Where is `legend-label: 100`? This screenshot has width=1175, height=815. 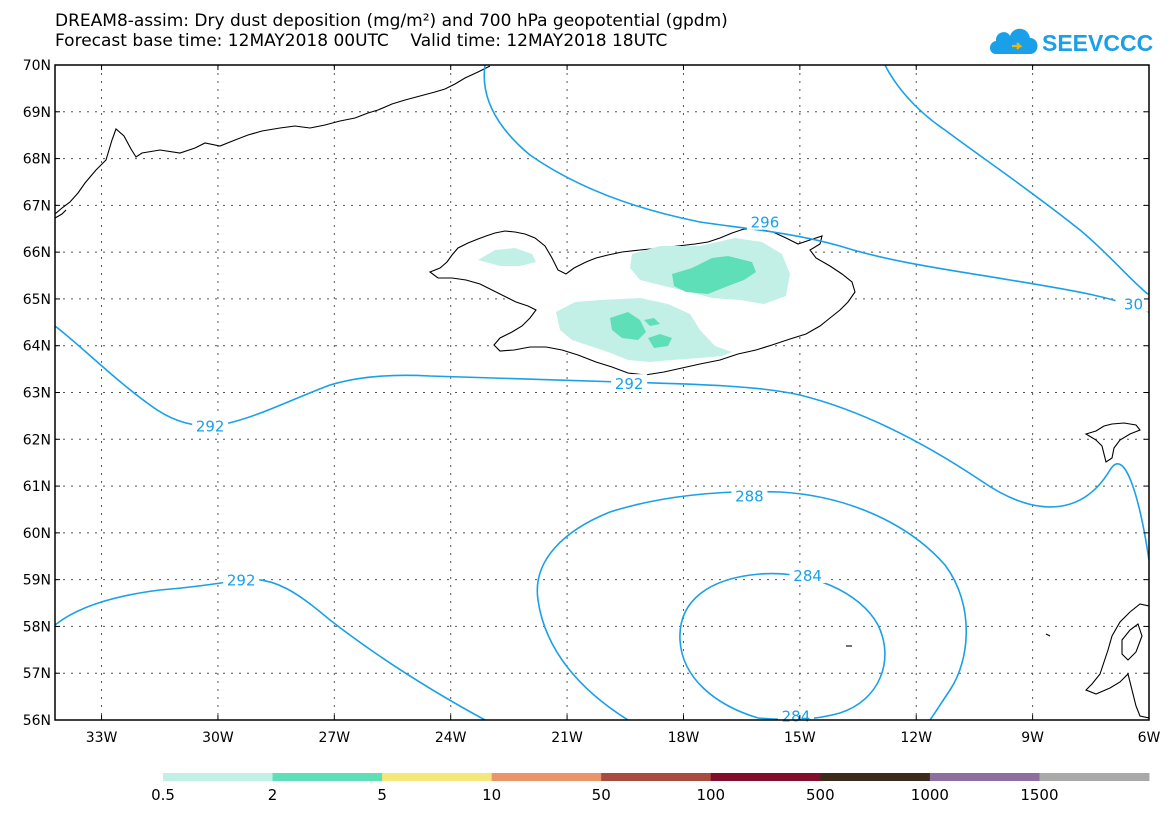
legend-label: 100 is located at coordinates (710, 795).